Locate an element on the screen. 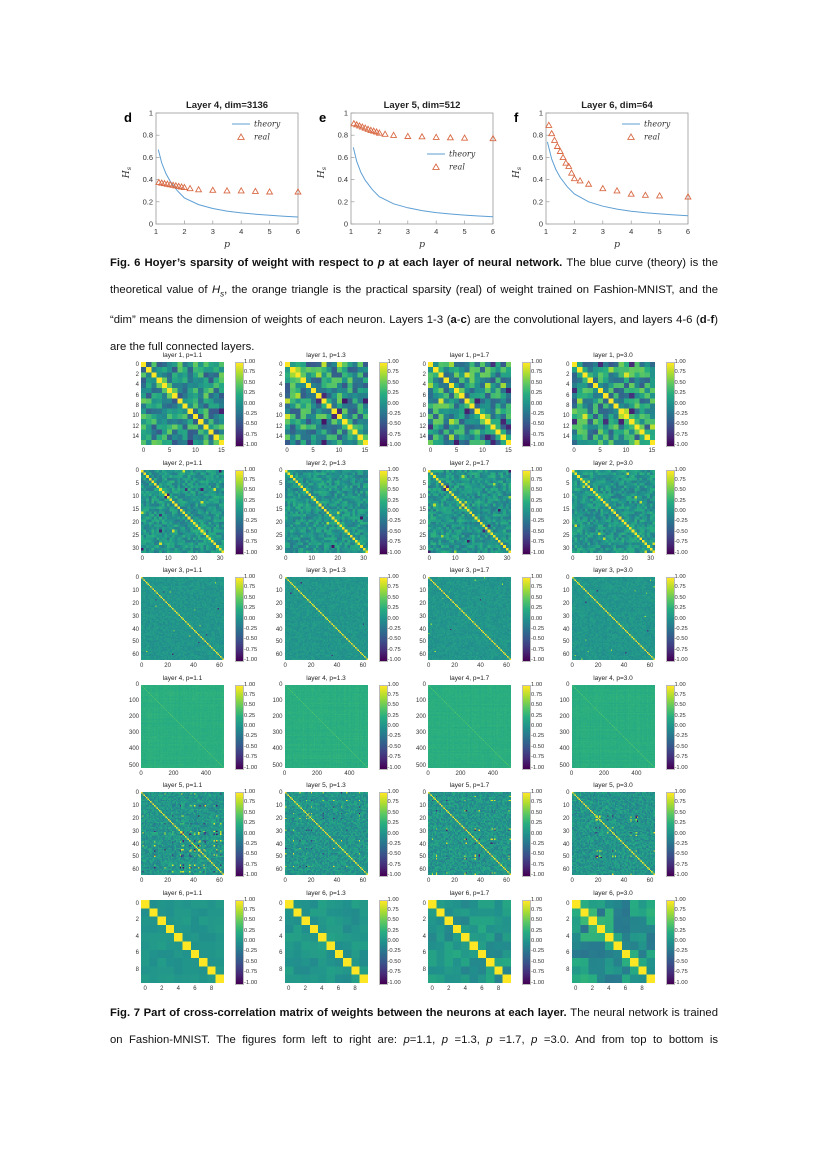 The width and height of the screenshot is (827, 1169). heatmap-x-tick: 2 is located at coordinates (449, 988).